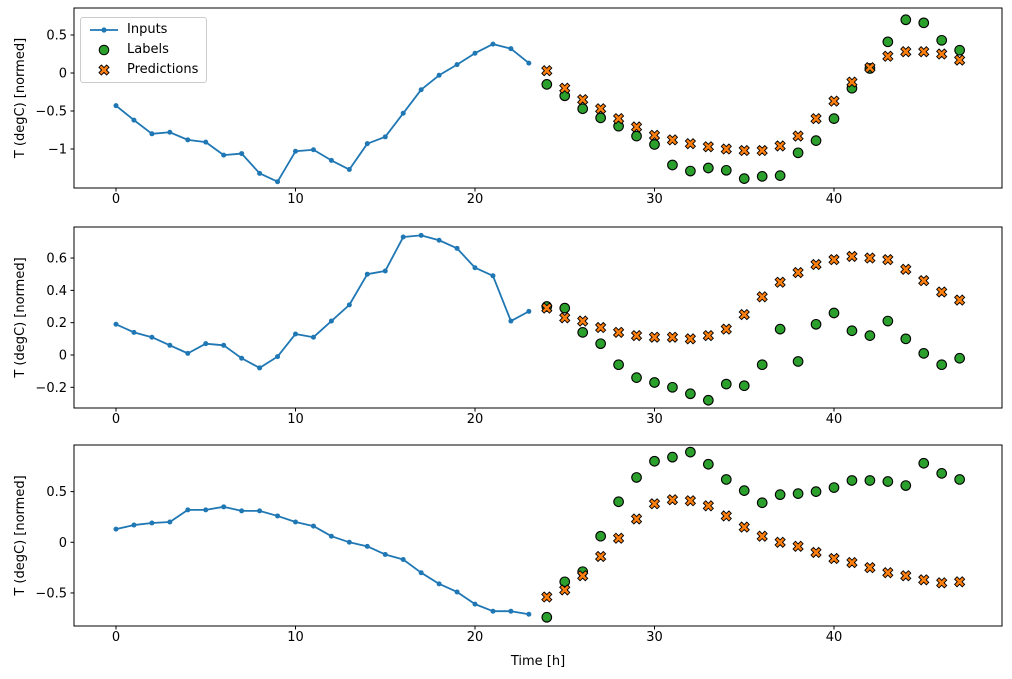  I want to click on x-tick-label: 40, so click(834, 637).